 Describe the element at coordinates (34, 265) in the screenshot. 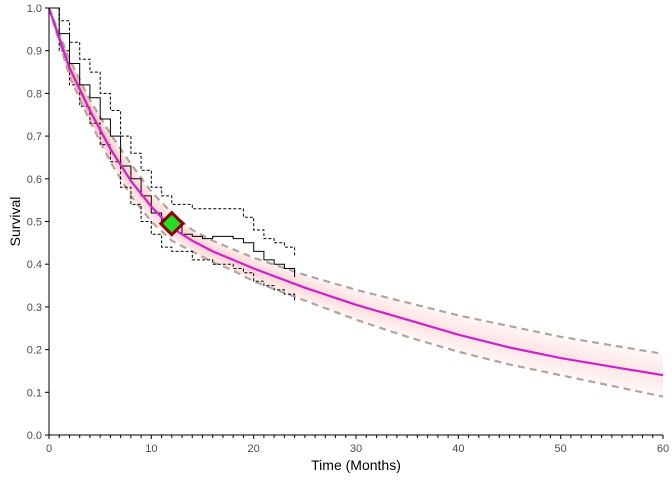

I see `y-tick-label: 0.4` at that location.